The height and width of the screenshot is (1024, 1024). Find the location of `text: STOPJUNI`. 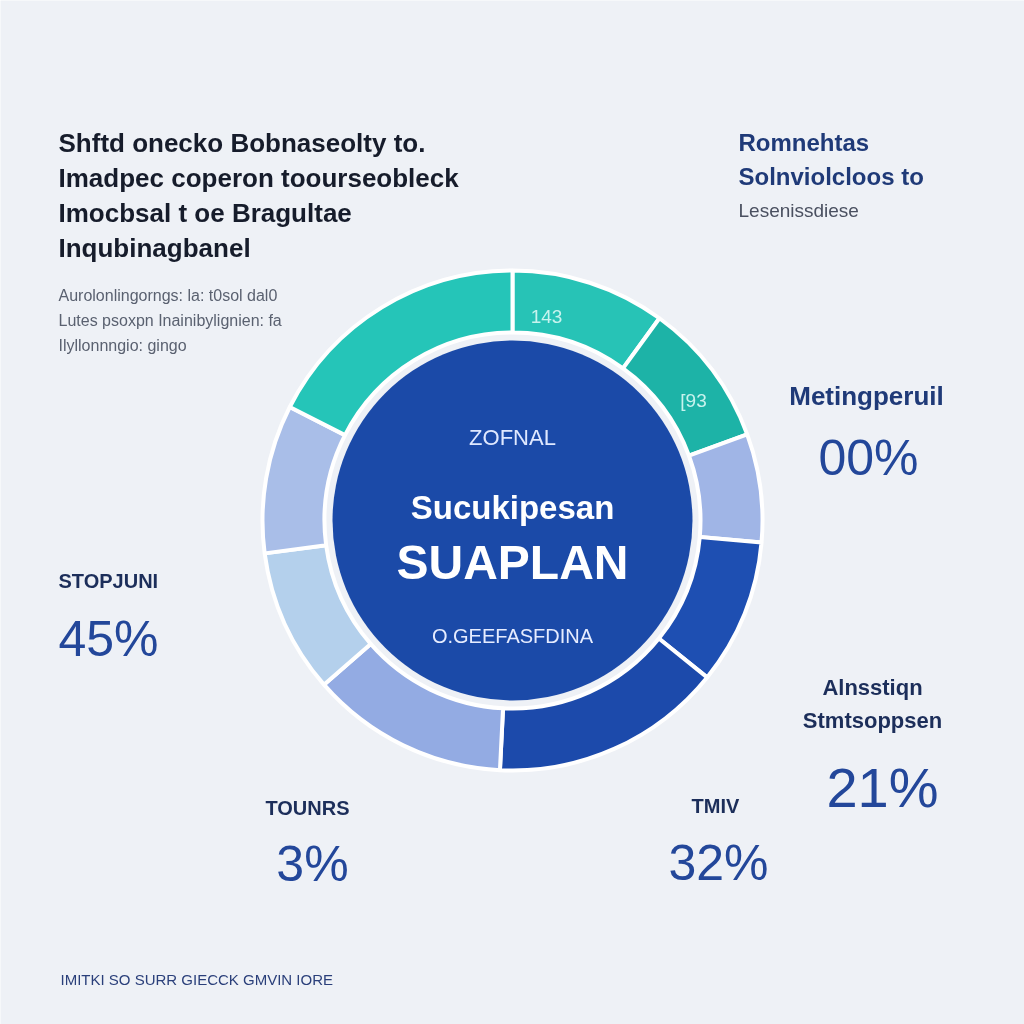

text: STOPJUNI is located at coordinates (108, 580).